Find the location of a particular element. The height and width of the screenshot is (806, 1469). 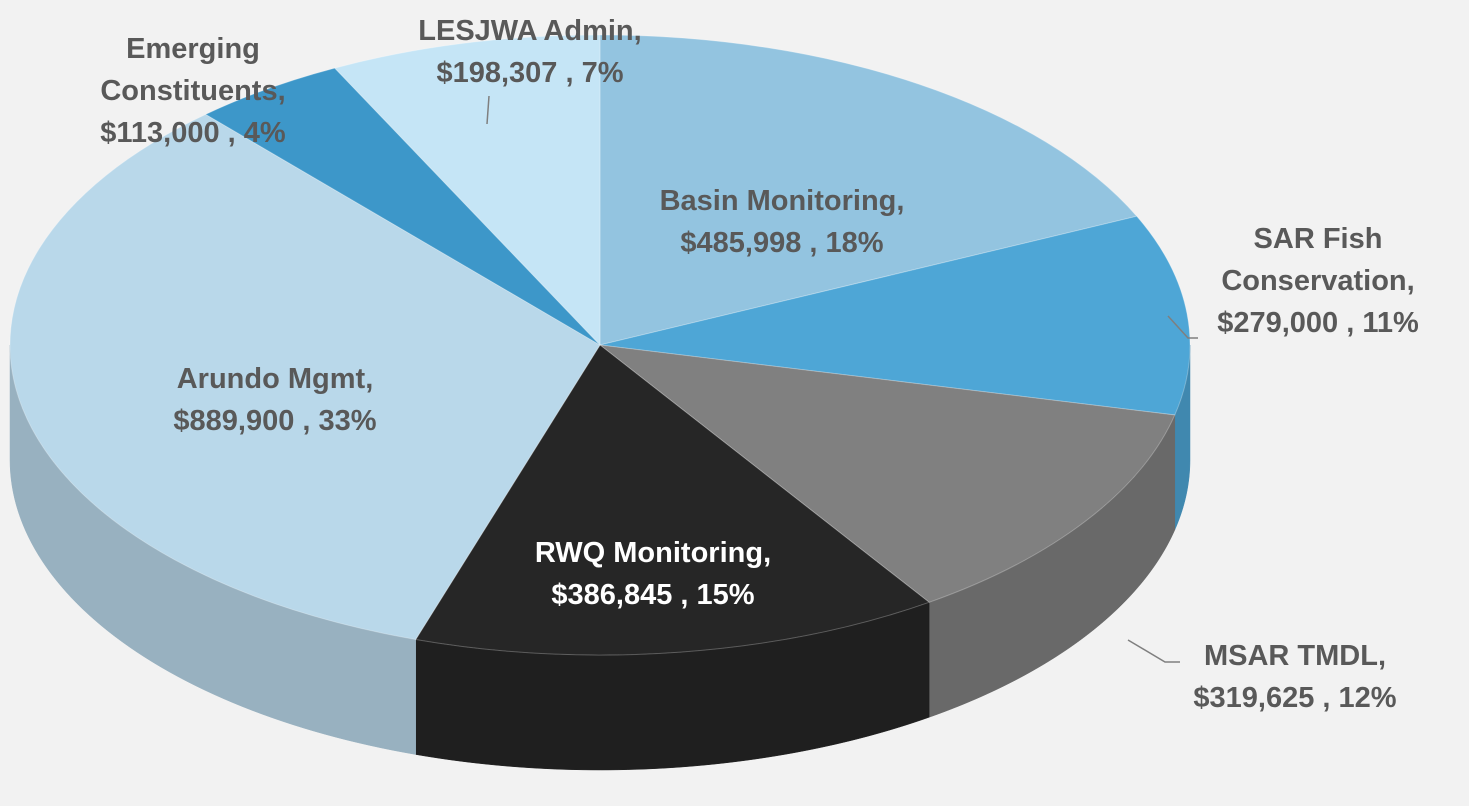

percent-label: 18% is located at coordinates (854, 243).